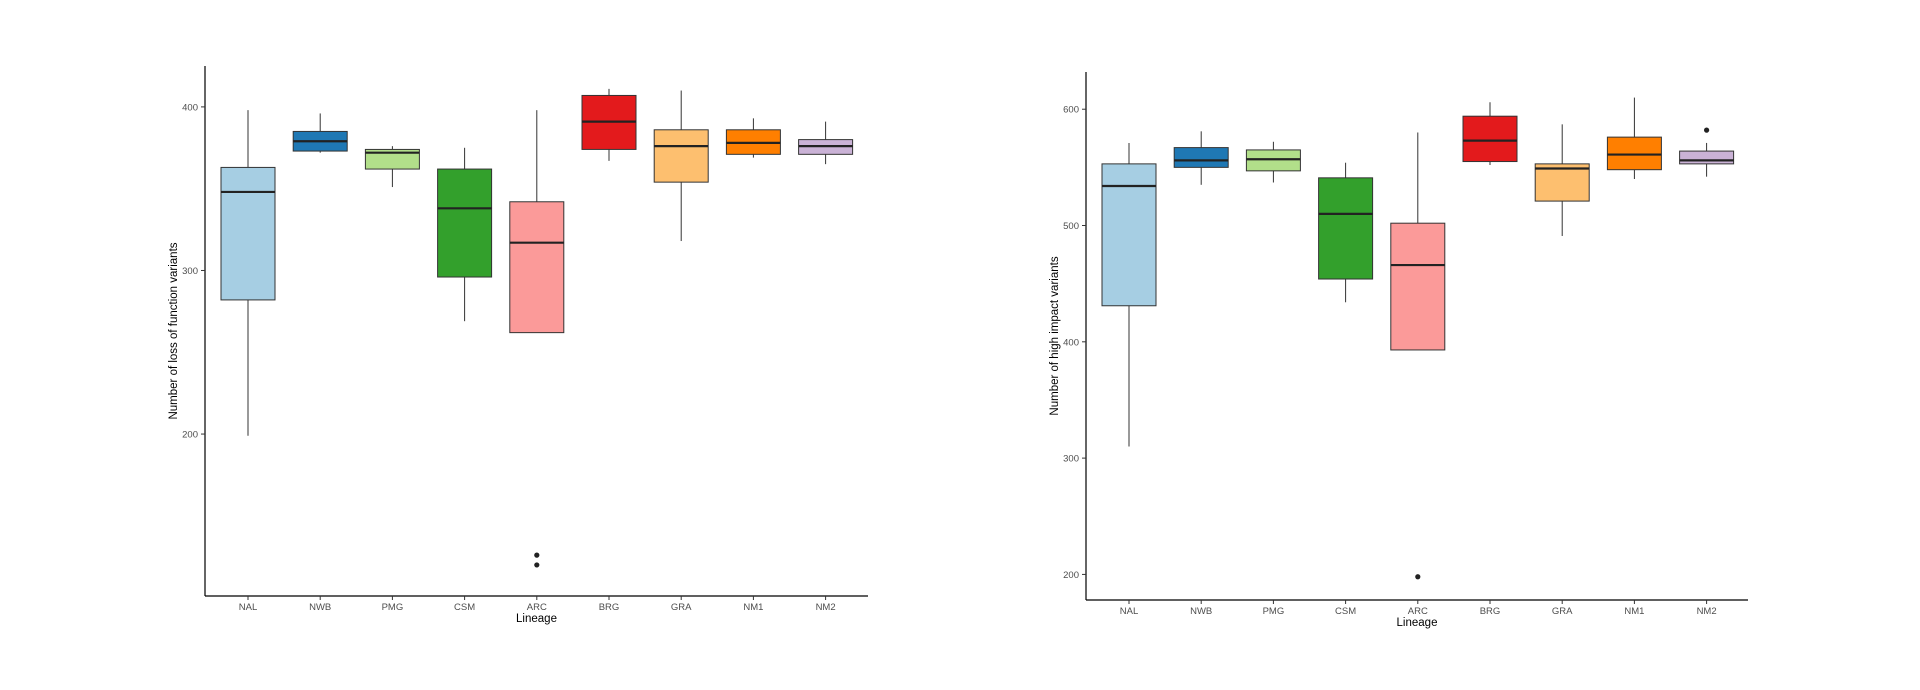  Describe the element at coordinates (1055, 335) in the screenshot. I see `y-axis-title: Number of high impact variants` at that location.